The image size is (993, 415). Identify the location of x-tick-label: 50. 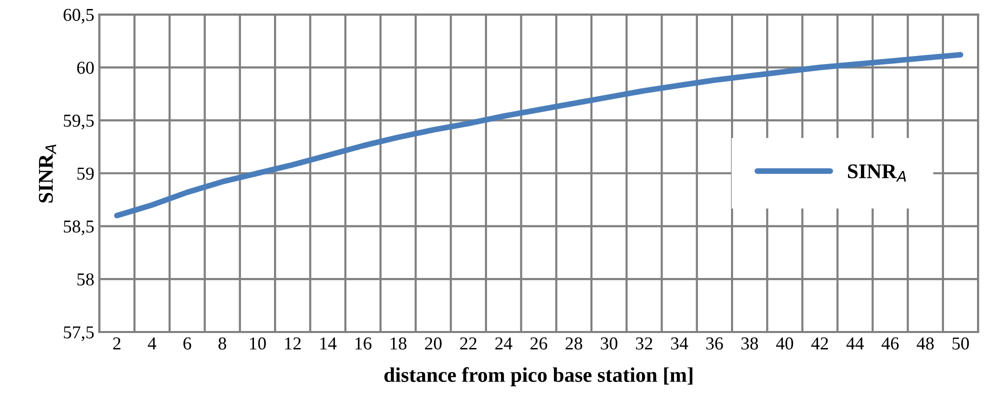
(960, 343).